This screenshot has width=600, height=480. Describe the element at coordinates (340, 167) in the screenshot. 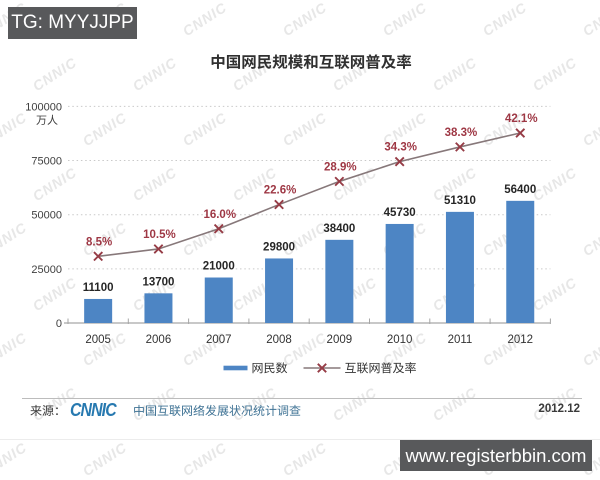

I see `percent-label: 28.9%` at that location.